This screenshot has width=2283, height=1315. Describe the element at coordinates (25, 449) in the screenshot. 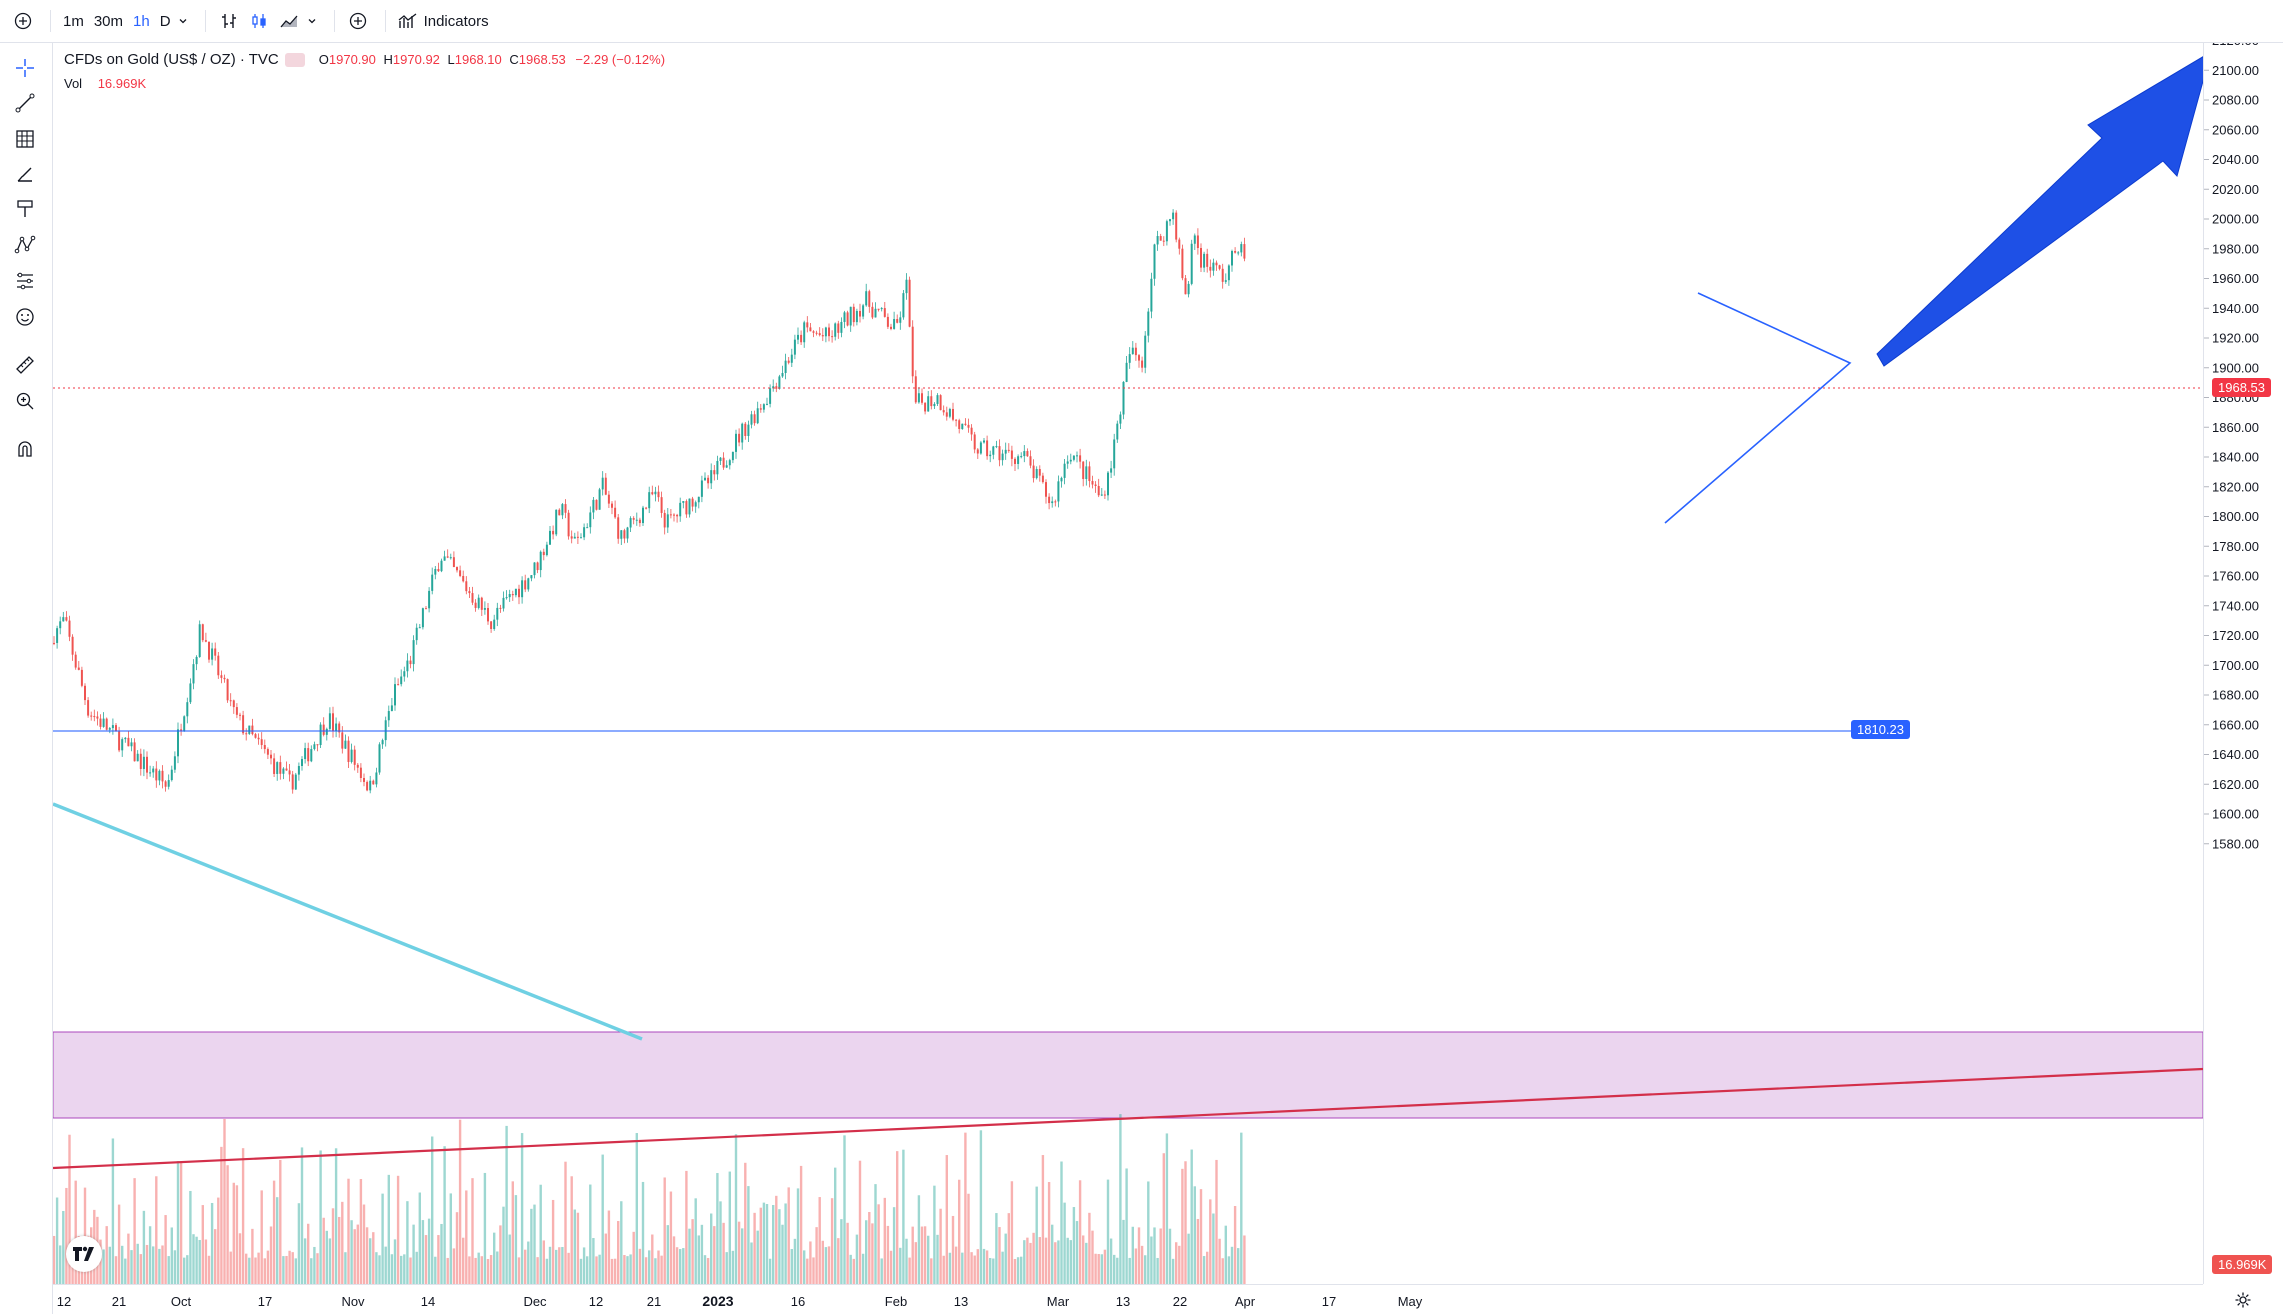

I see `magnet-icon` at that location.